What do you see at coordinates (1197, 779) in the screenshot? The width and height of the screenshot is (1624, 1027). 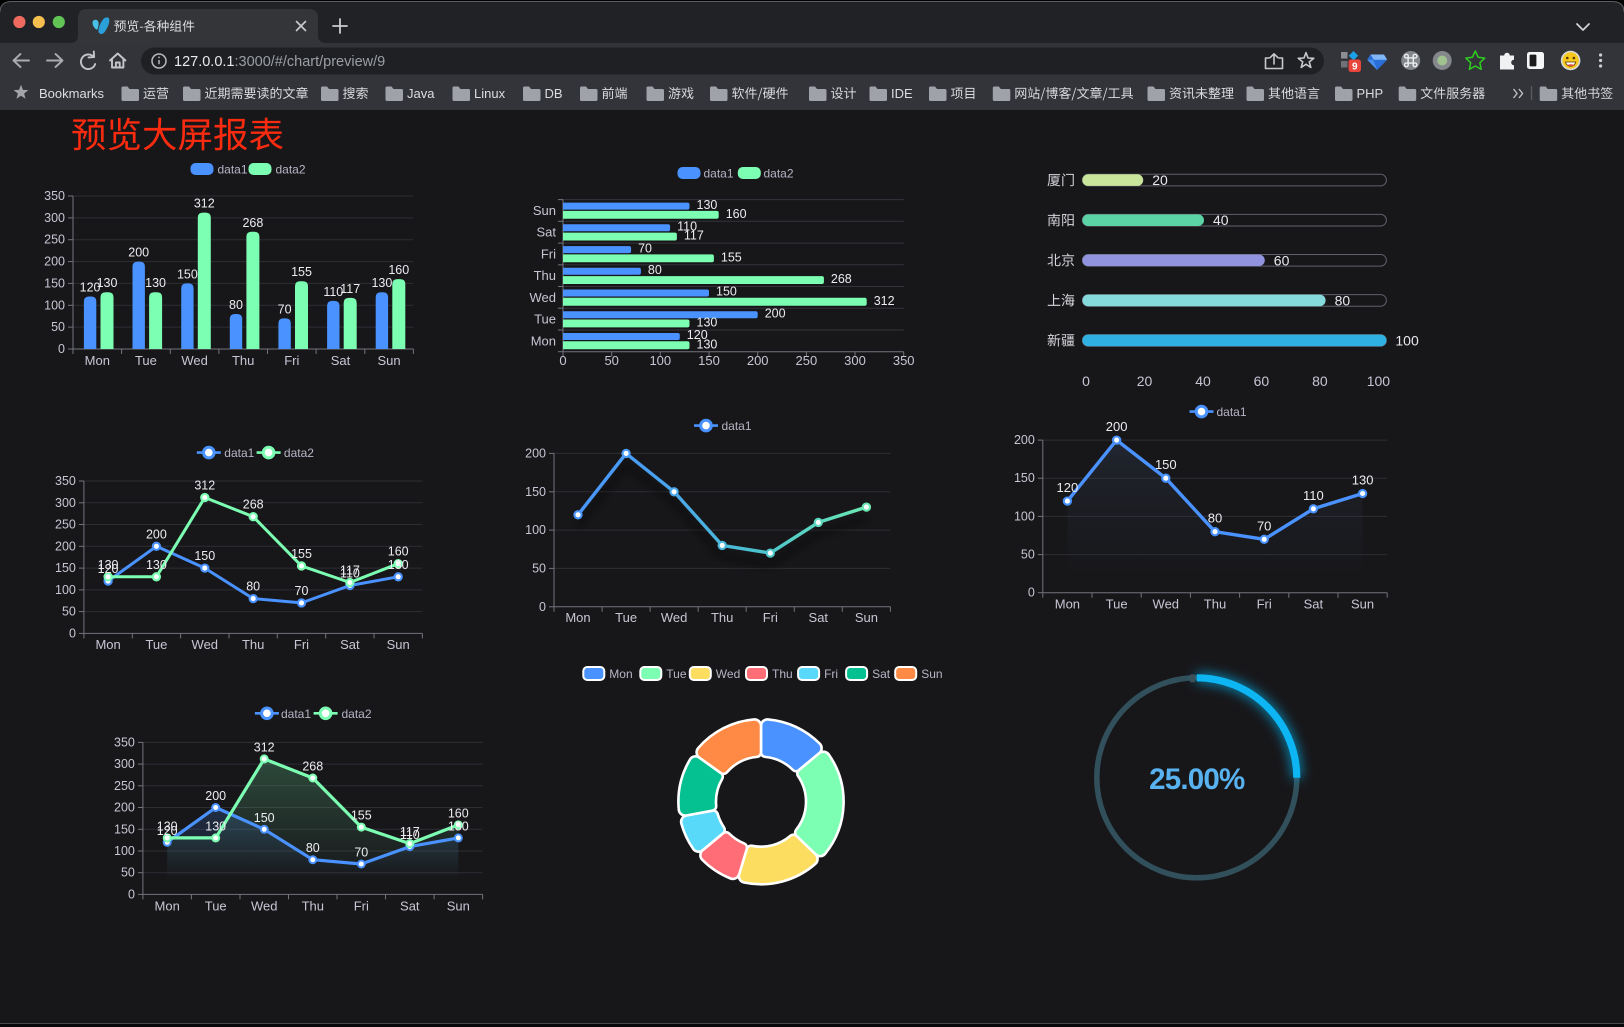 I see `svg-text: 25.00%` at bounding box center [1197, 779].